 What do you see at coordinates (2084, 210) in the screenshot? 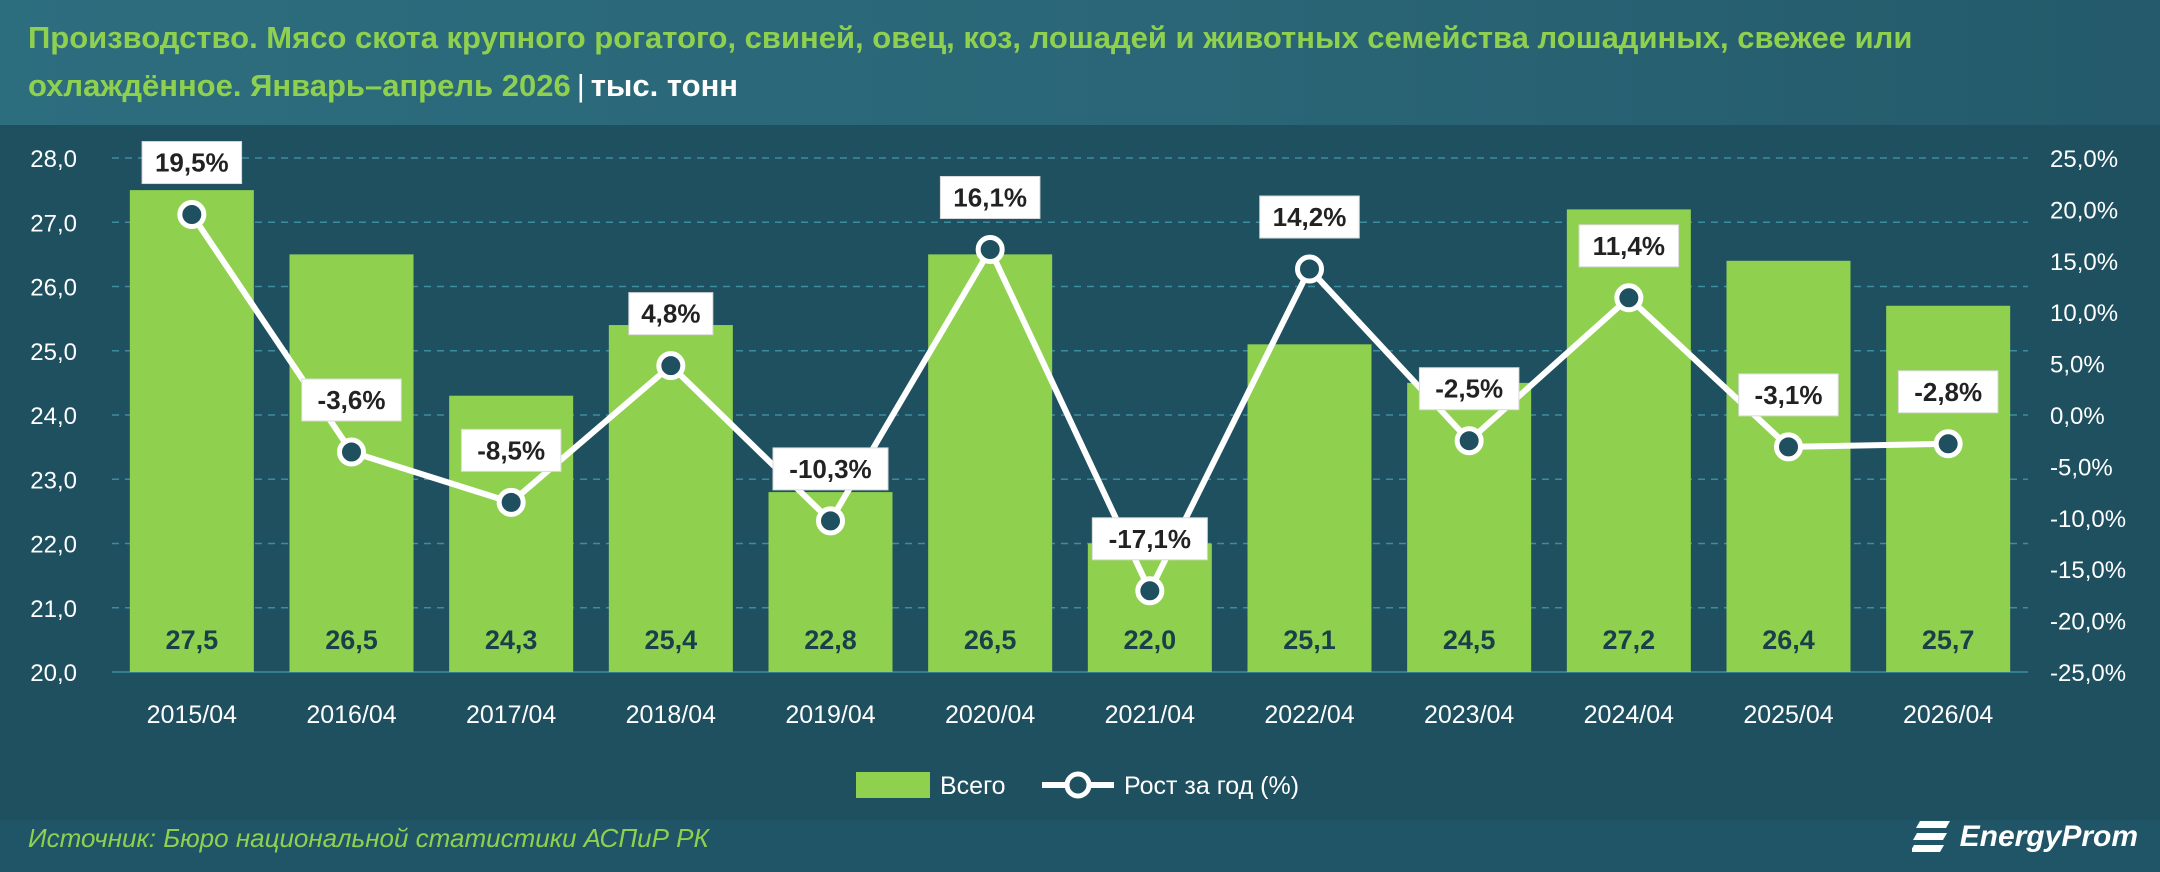
I see `y-right-tick-label: 20,0%` at bounding box center [2084, 210].